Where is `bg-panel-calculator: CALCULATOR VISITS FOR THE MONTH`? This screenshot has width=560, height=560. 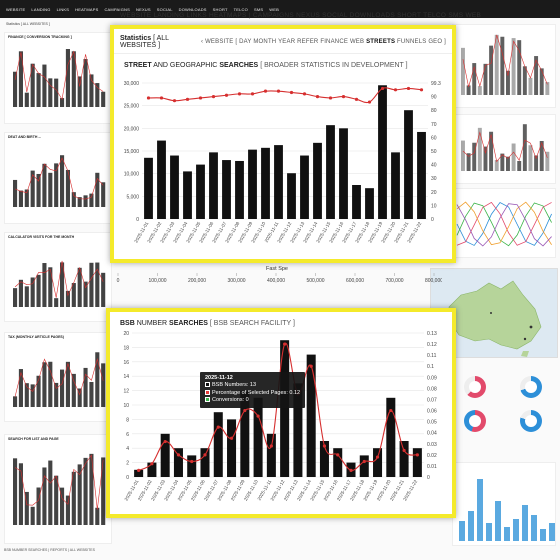 bg-panel-calculator: CALCULATOR VISITS FOR THE MONTH is located at coordinates (58, 277).